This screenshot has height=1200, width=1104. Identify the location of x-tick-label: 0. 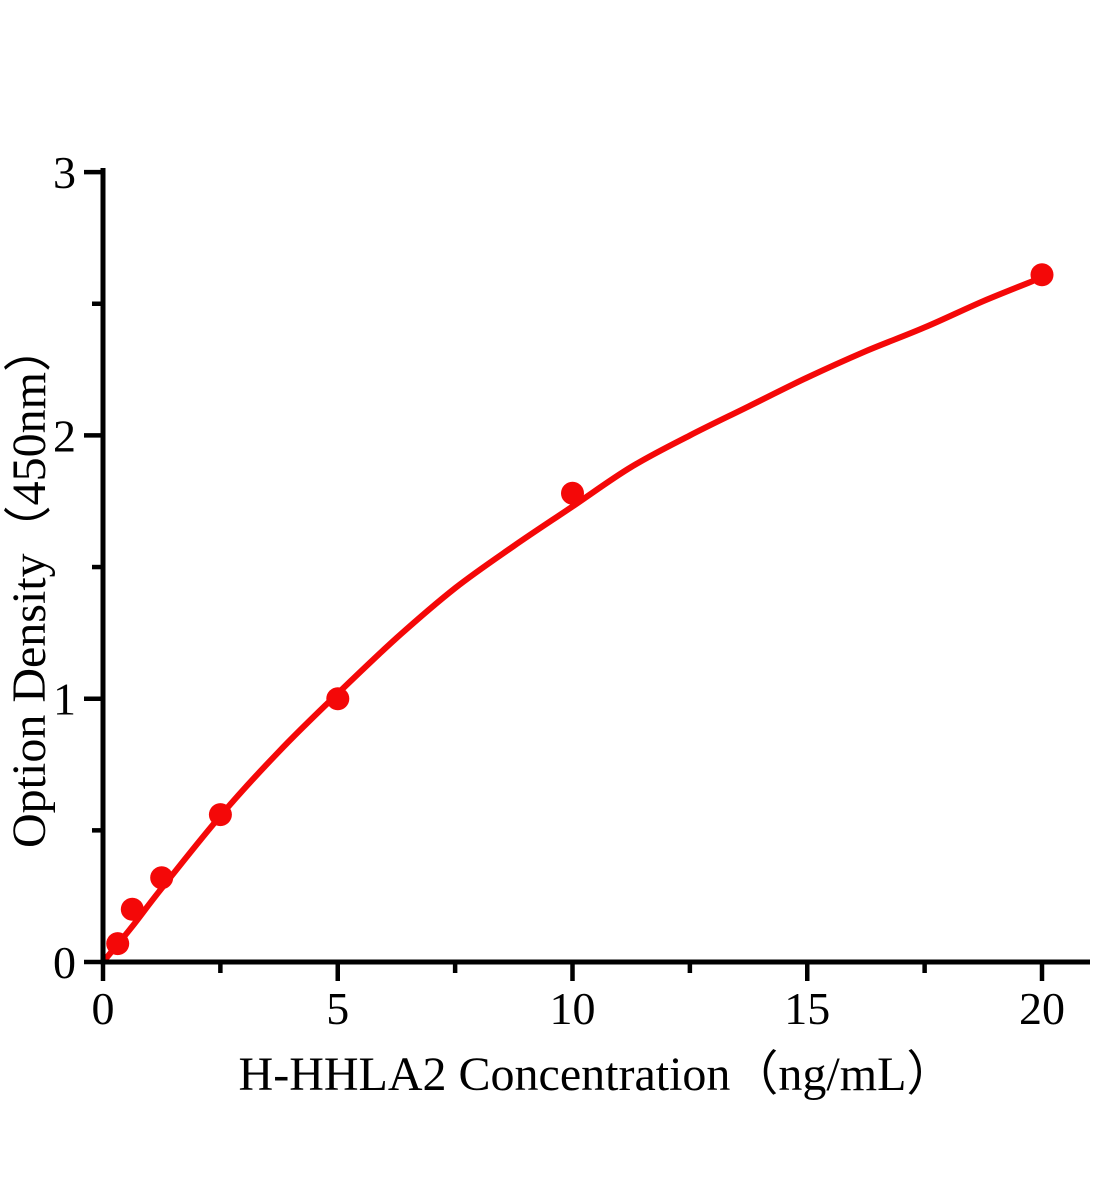
(103, 1008).